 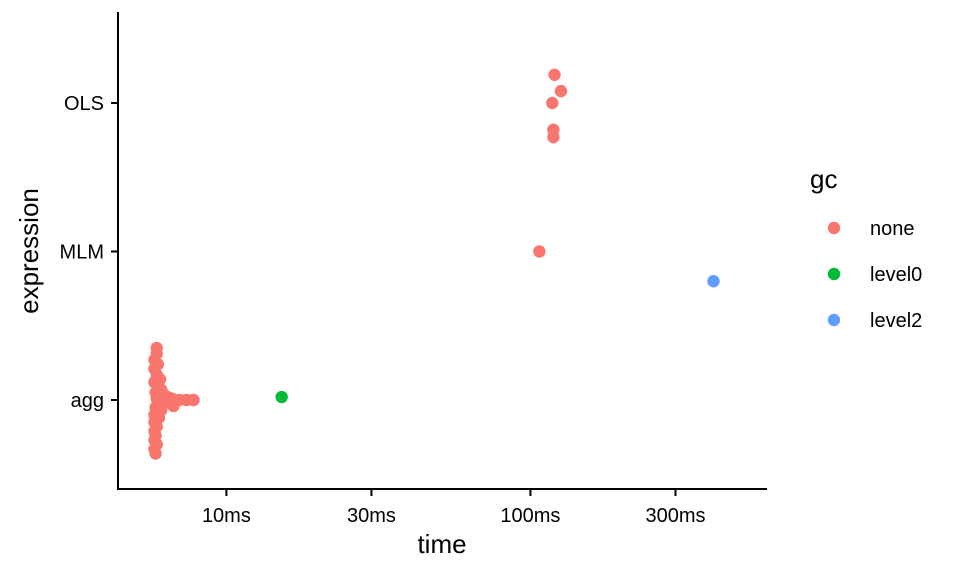 I want to click on y-tick-label: MLM, so click(x=82, y=253).